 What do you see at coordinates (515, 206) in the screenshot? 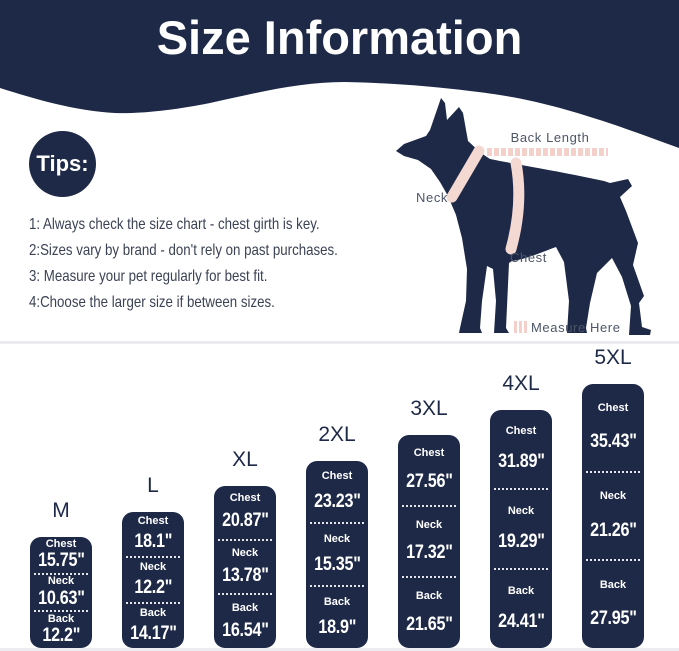
I see `chest-strap` at bounding box center [515, 206].